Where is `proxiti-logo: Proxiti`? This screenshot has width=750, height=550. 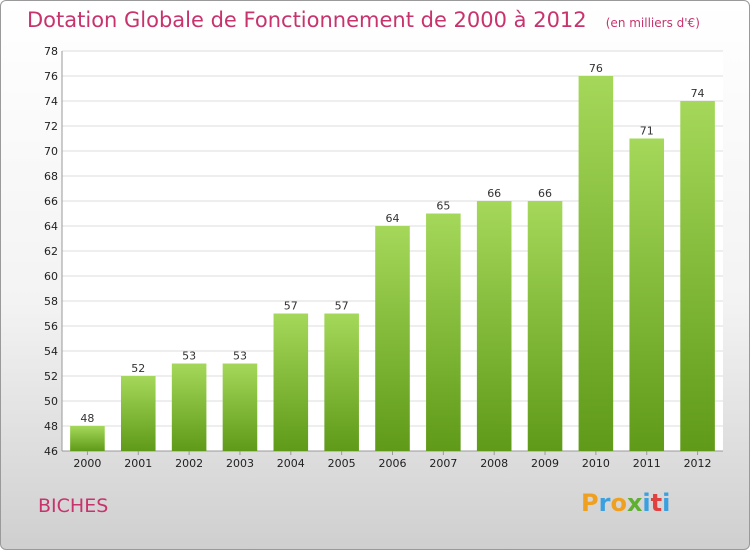 proxiti-logo: Proxiti is located at coordinates (625, 503).